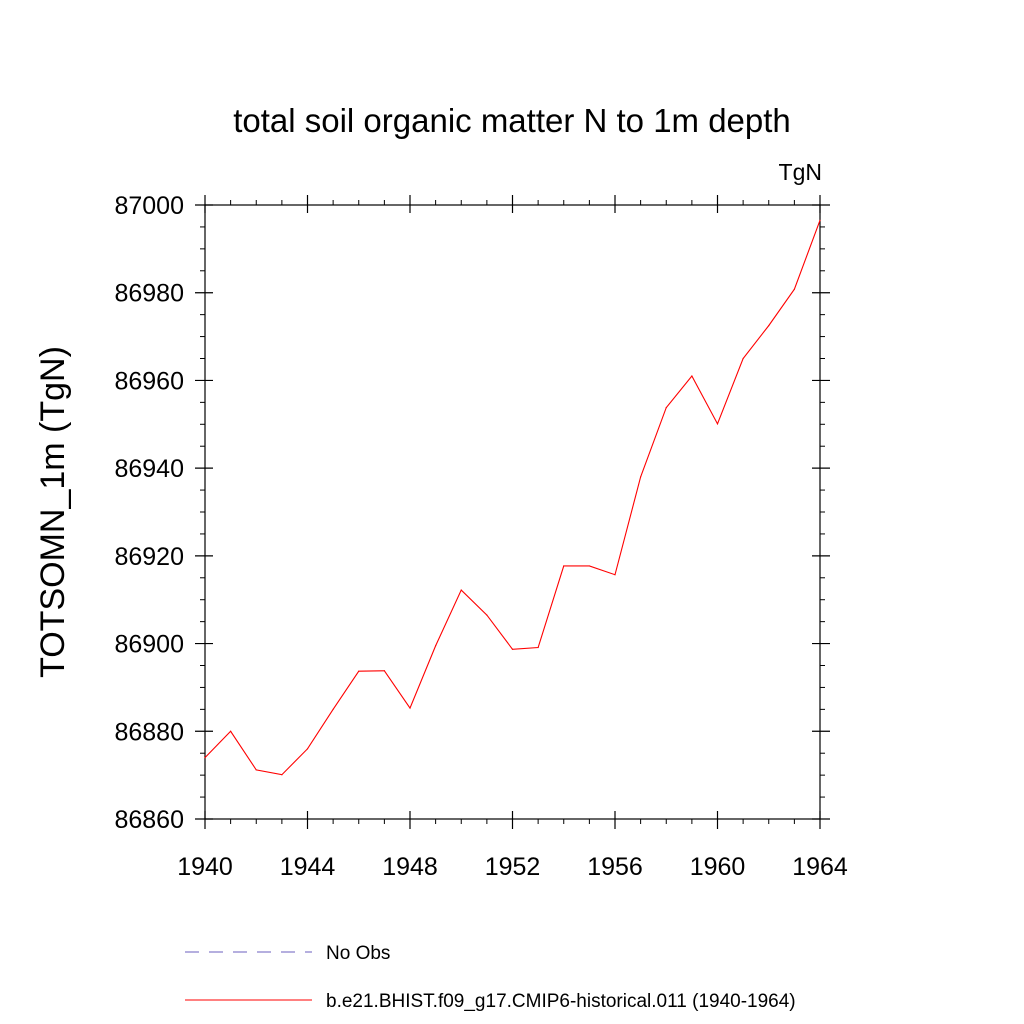 The height and width of the screenshot is (1024, 1024). What do you see at coordinates (615, 867) in the screenshot?
I see `x-tick-label: 1956` at bounding box center [615, 867].